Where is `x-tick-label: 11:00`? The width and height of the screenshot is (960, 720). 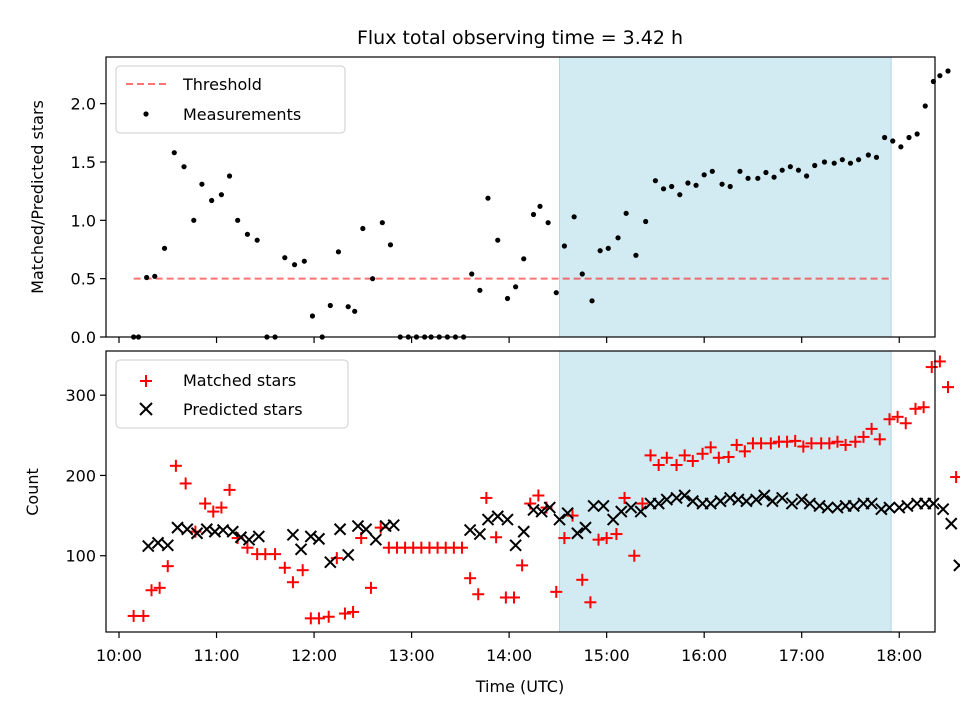
x-tick-label: 11:00 is located at coordinates (216, 655).